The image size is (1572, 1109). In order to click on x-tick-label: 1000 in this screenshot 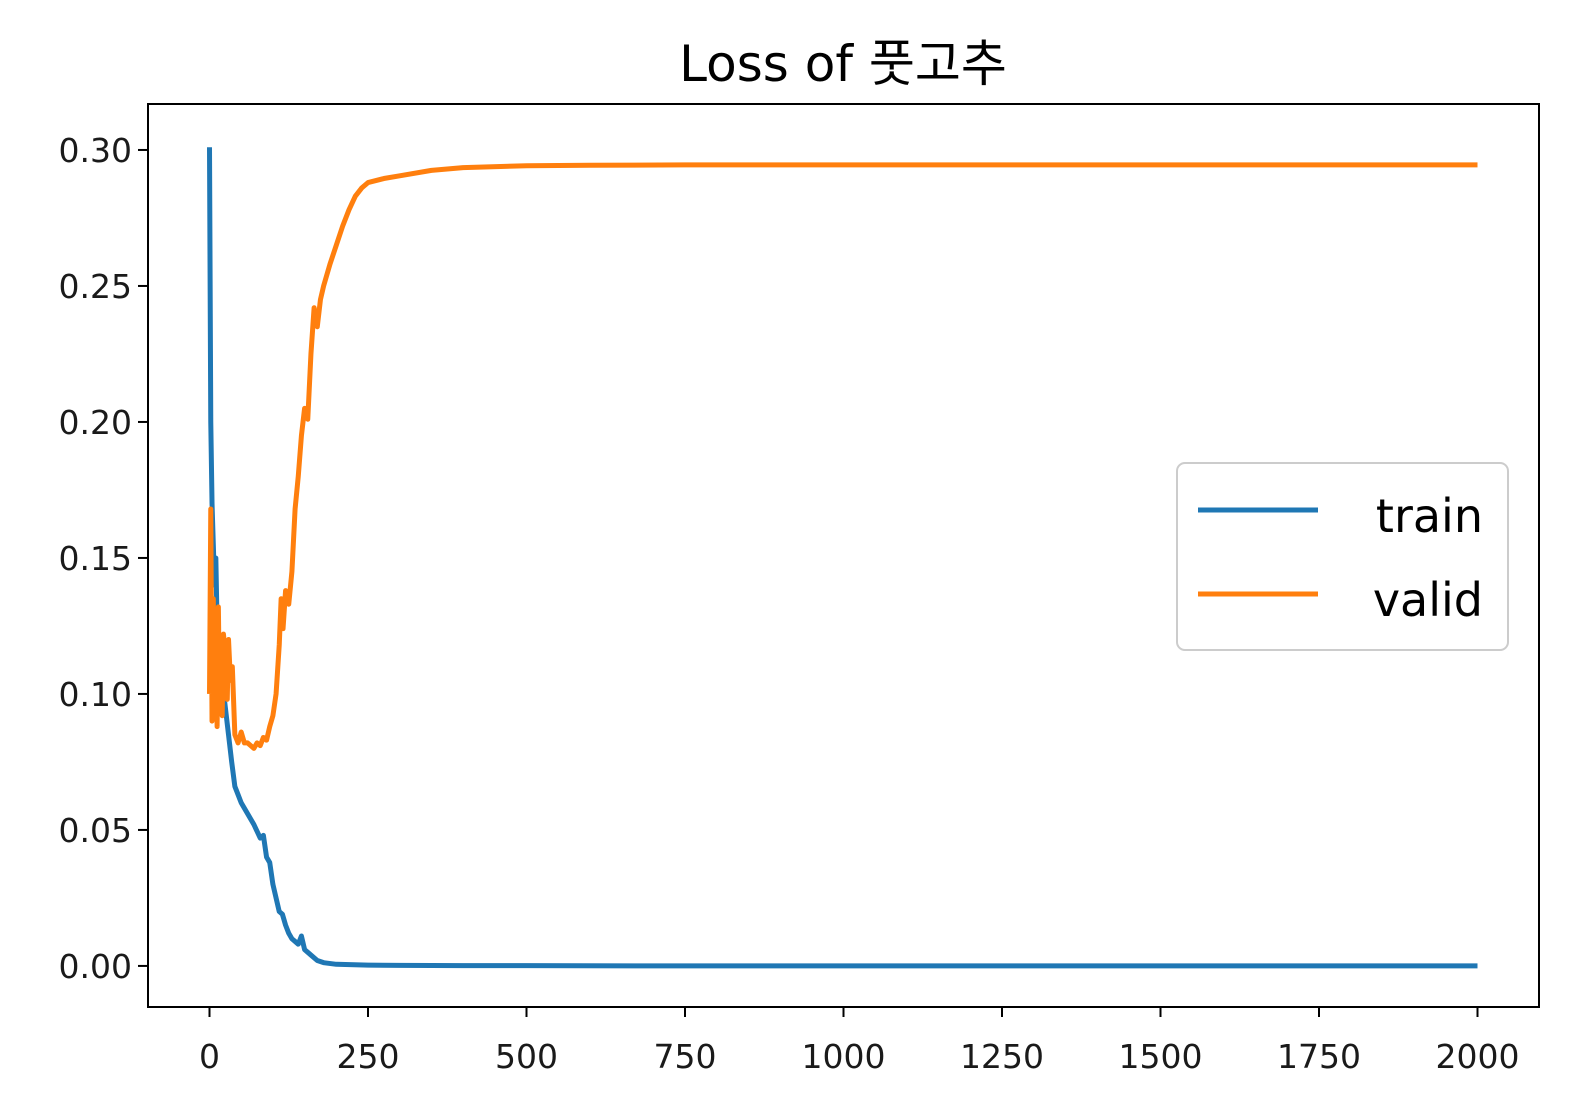, I will do `click(844, 1056)`.